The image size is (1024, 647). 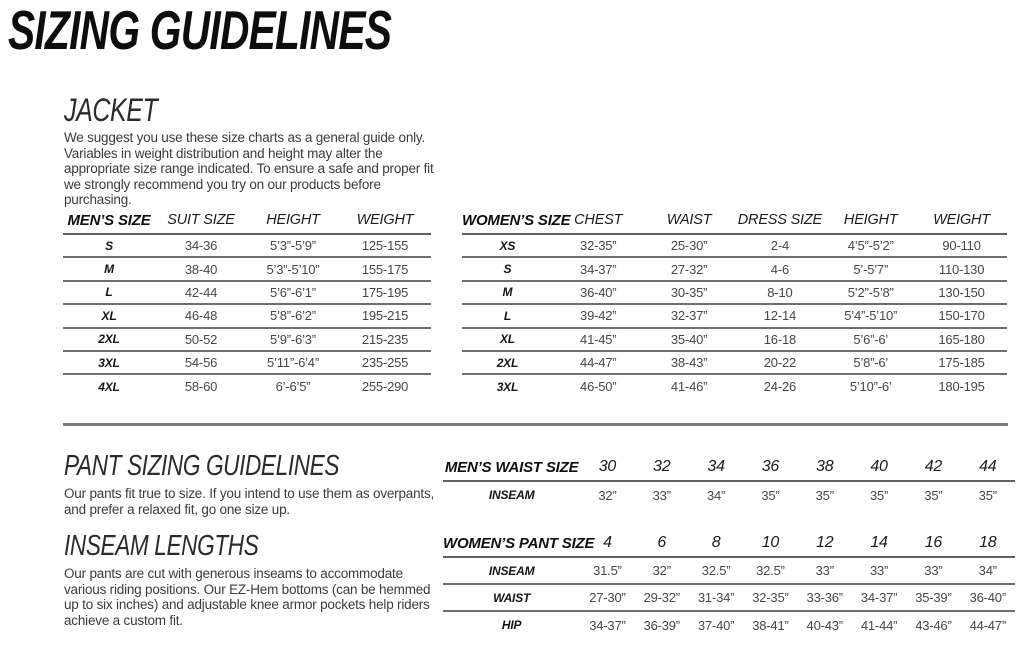 I want to click on column-header: 12, so click(x=824, y=544).